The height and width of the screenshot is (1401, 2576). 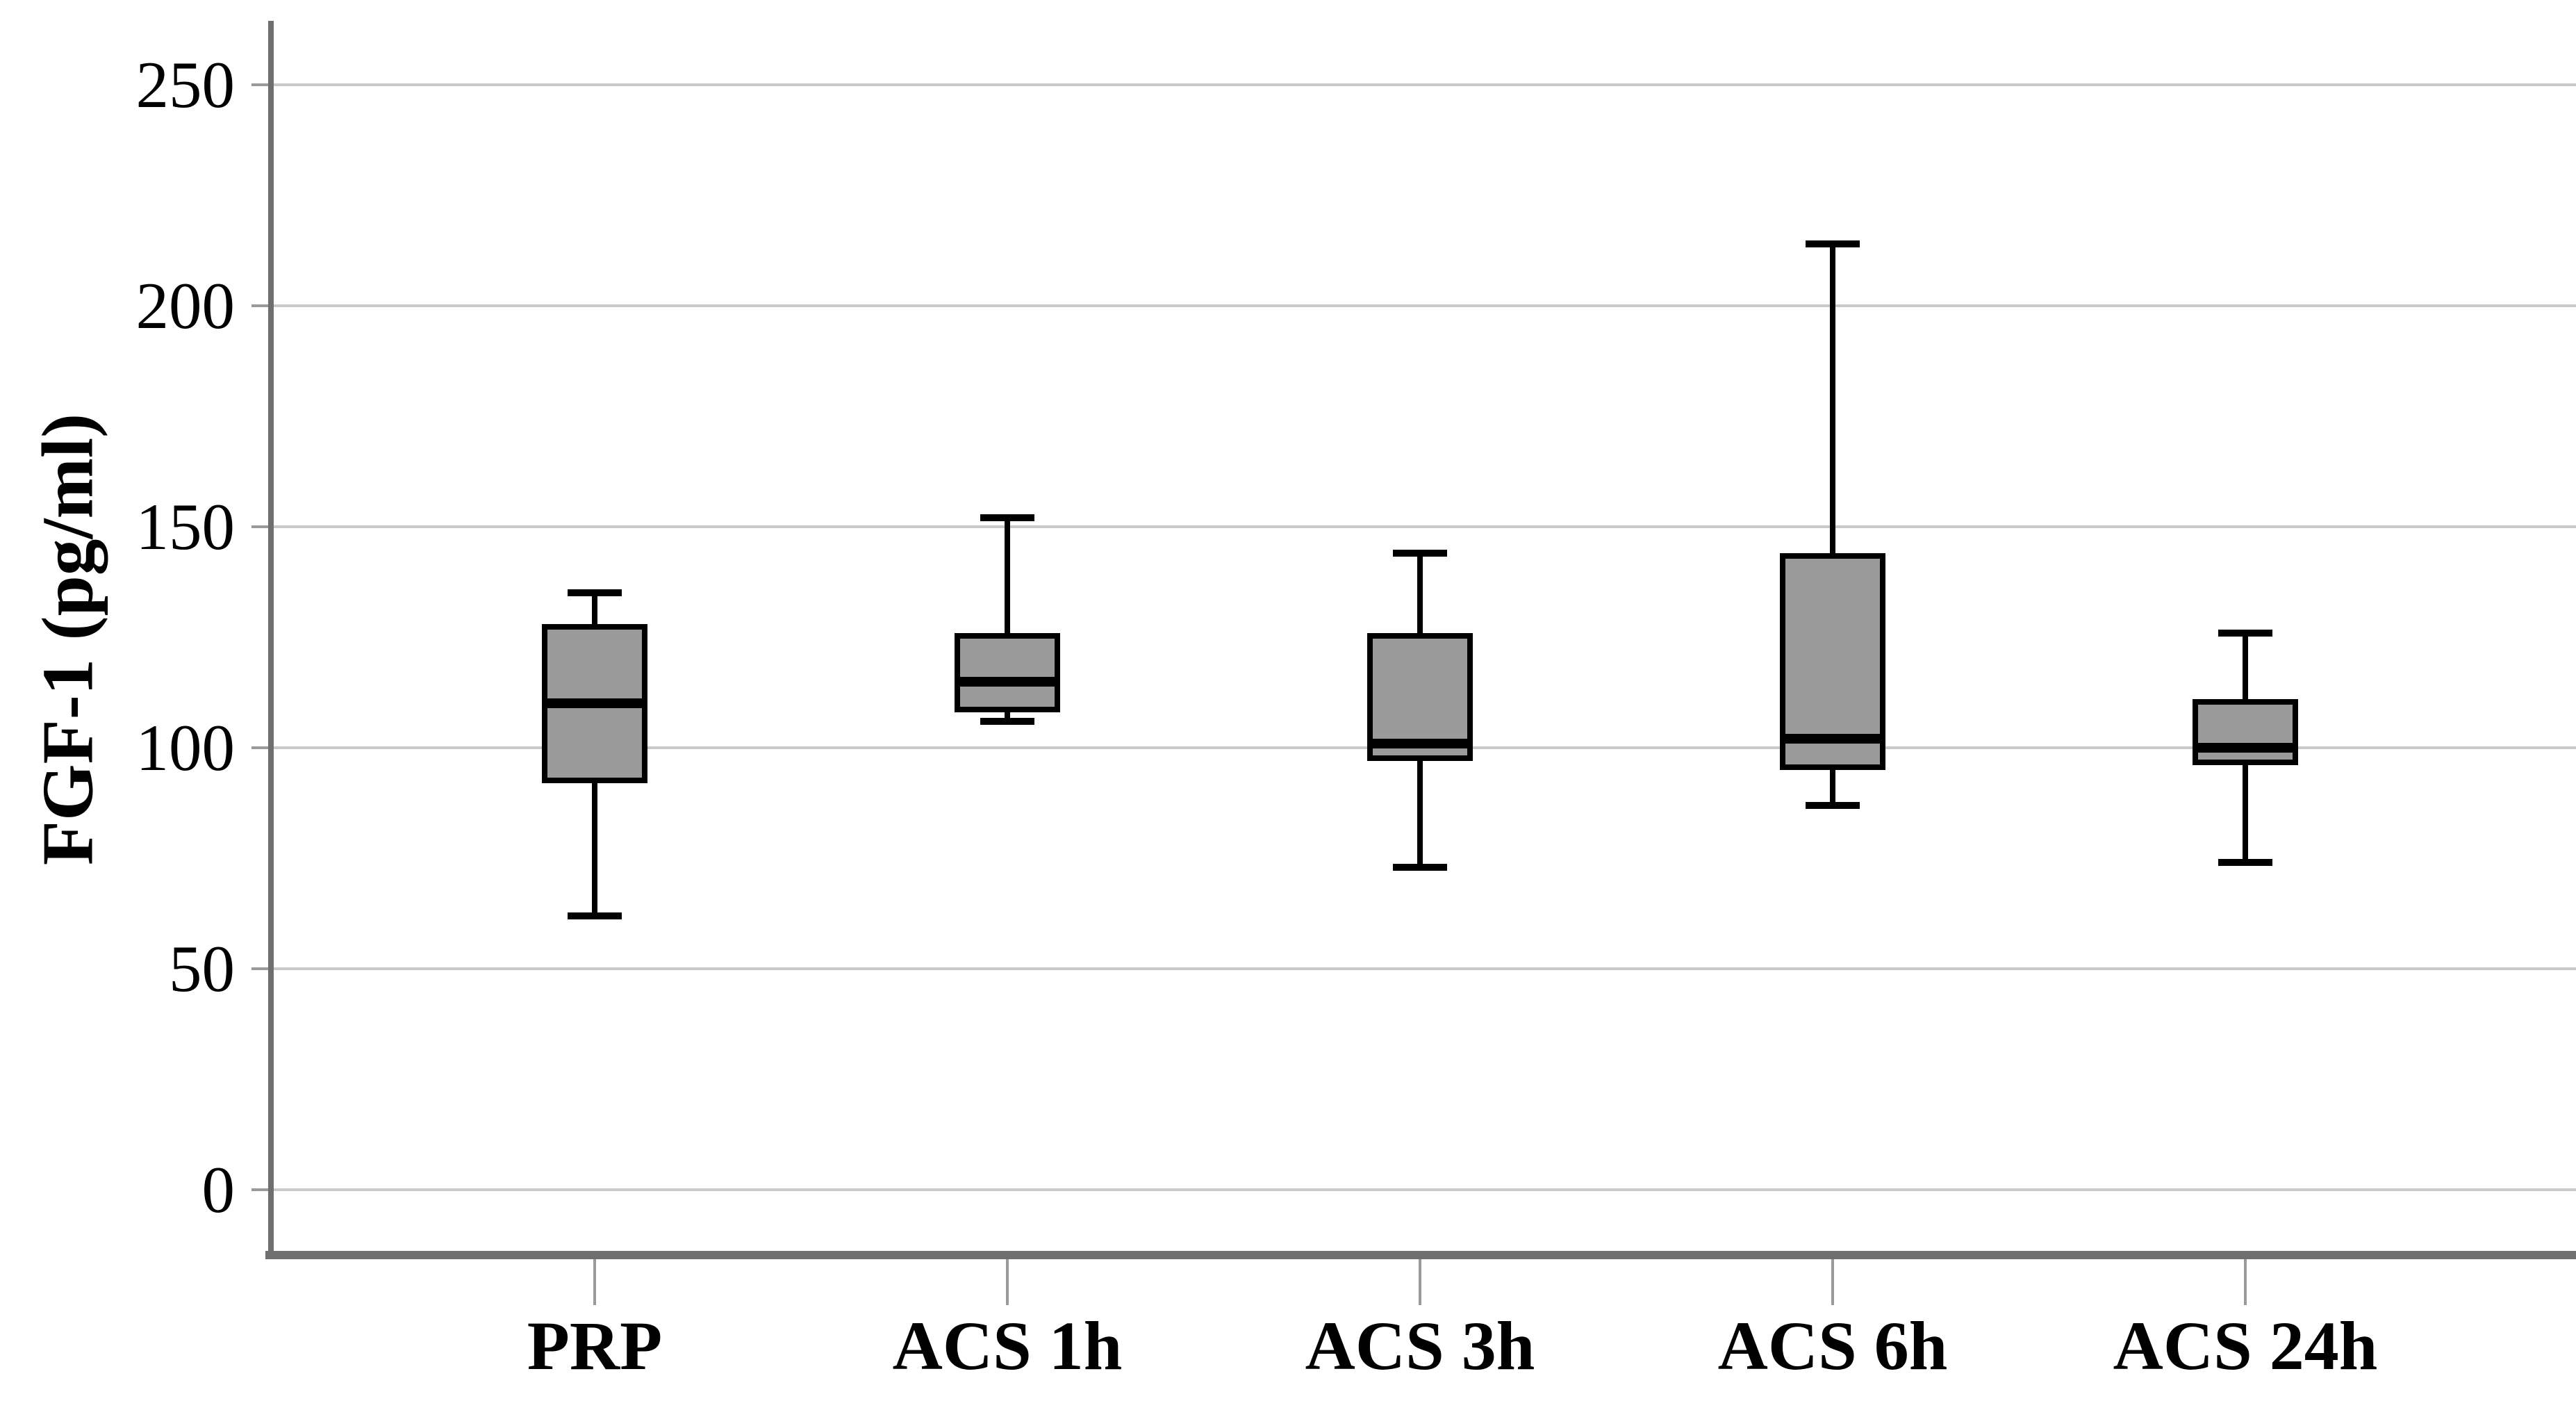 I want to click on x-category-label: ACS 6h, so click(x=1833, y=1345).